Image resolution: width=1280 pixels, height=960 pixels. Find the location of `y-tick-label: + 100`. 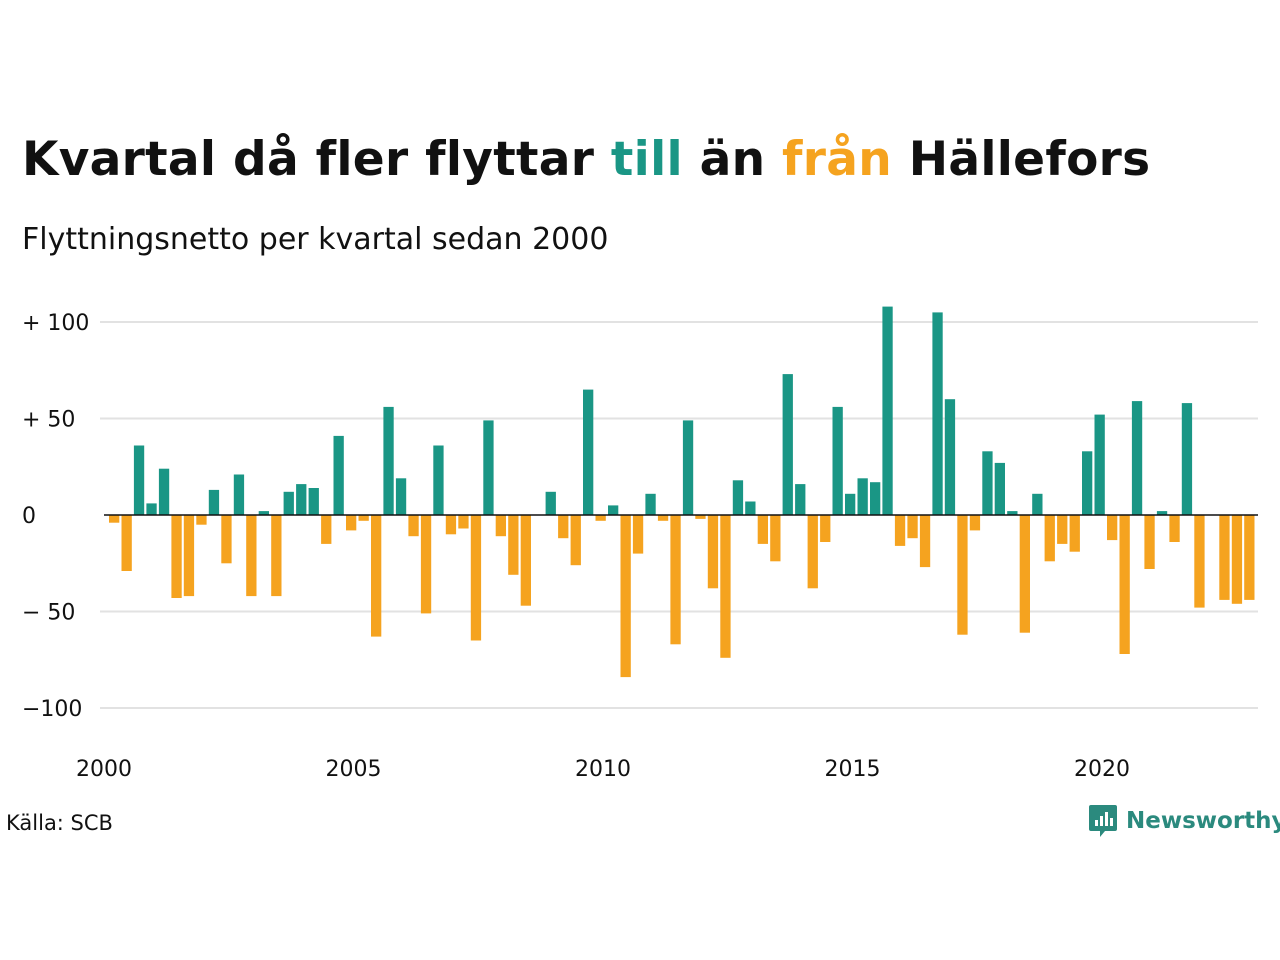

y-tick-label: + 100 is located at coordinates (55, 323).